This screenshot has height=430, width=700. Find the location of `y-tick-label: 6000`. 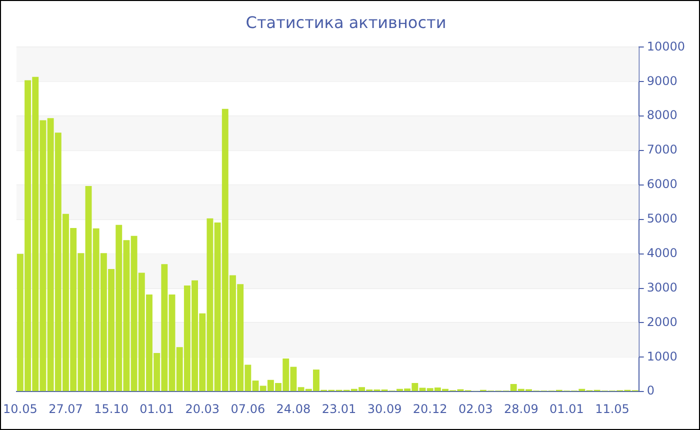

y-tick-label: 6000 is located at coordinates (662, 184).